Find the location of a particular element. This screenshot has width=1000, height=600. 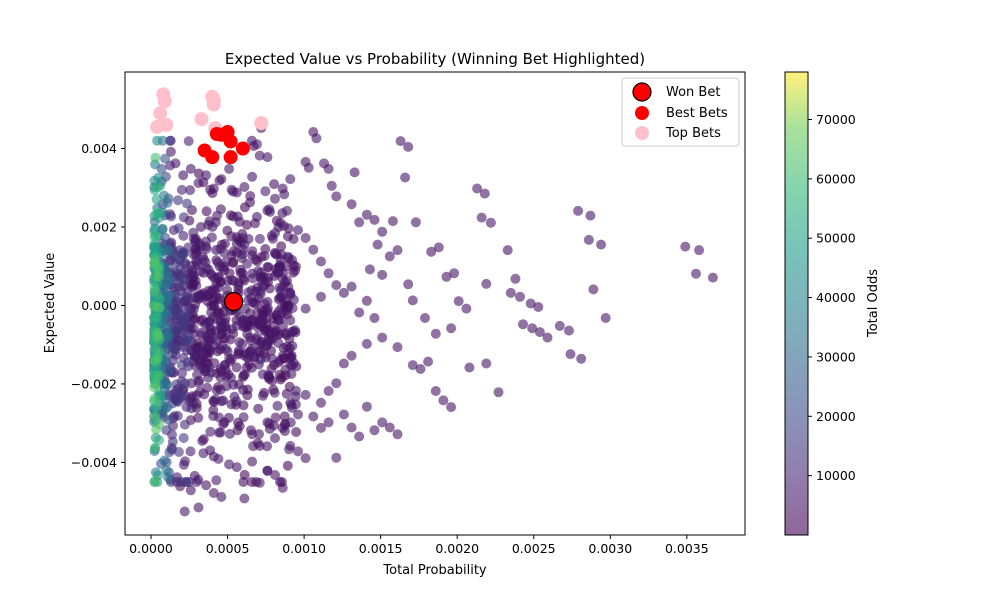

x-tick-label: 0.0015 is located at coordinates (381, 548).